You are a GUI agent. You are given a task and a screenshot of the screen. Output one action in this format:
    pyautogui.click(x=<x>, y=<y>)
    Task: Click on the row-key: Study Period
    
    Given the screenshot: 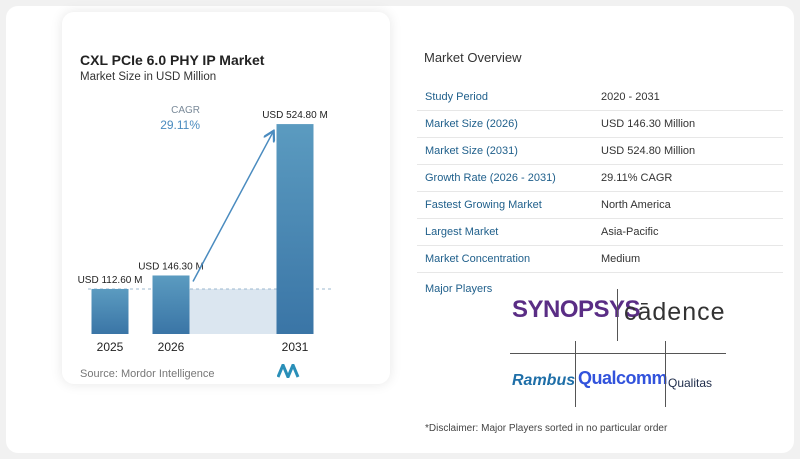 What is the action you would take?
    pyautogui.click(x=505, y=97)
    